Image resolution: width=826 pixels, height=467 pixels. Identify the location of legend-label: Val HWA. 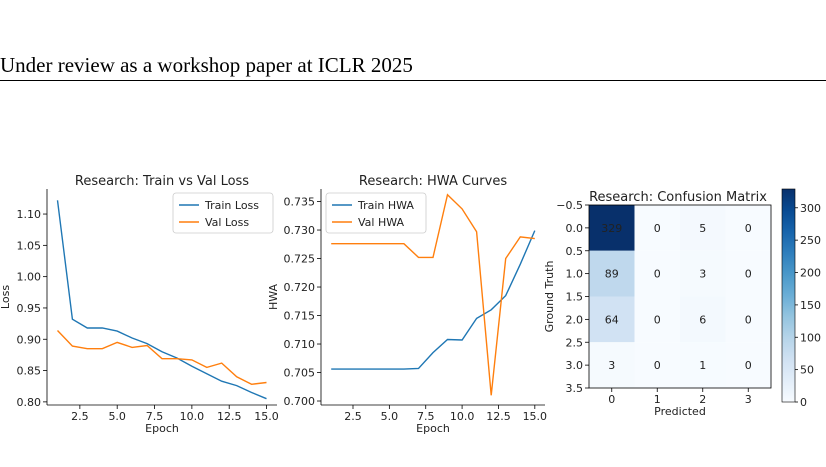
(381, 222).